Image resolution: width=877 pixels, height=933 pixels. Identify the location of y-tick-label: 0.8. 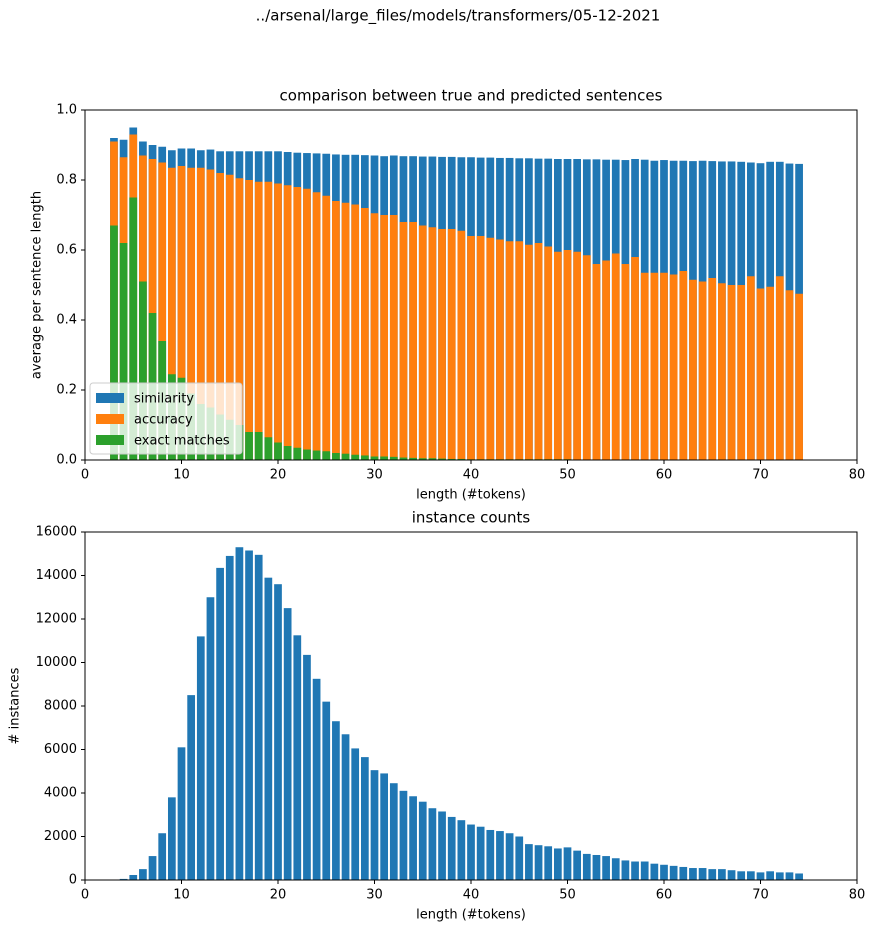
(66, 180).